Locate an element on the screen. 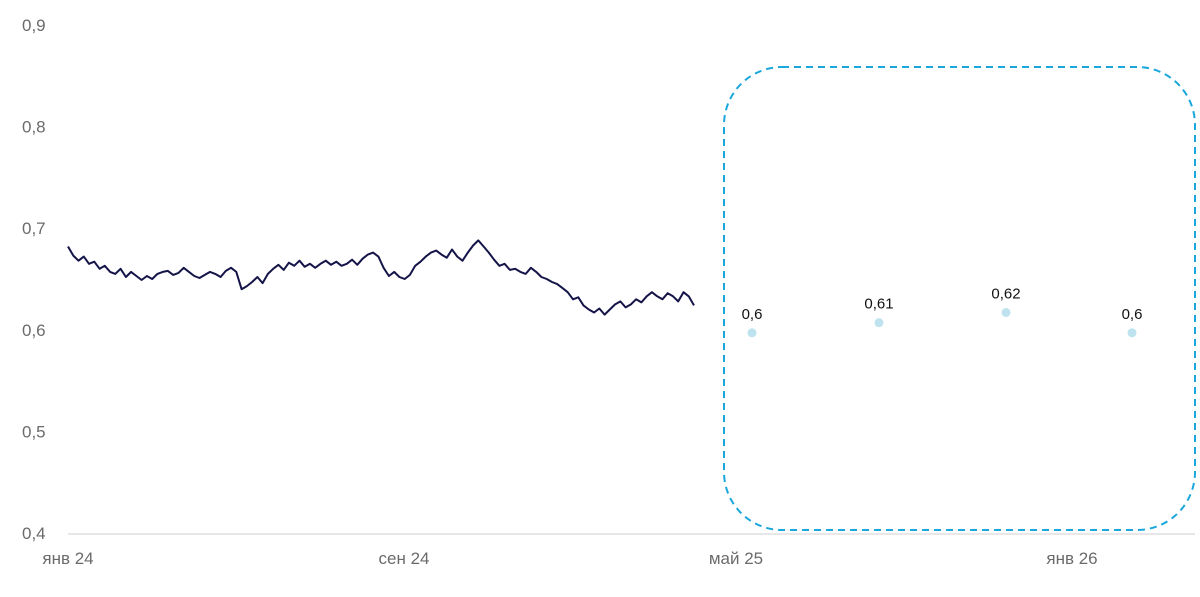  y-tick-label: 0,6 is located at coordinates (34, 330).